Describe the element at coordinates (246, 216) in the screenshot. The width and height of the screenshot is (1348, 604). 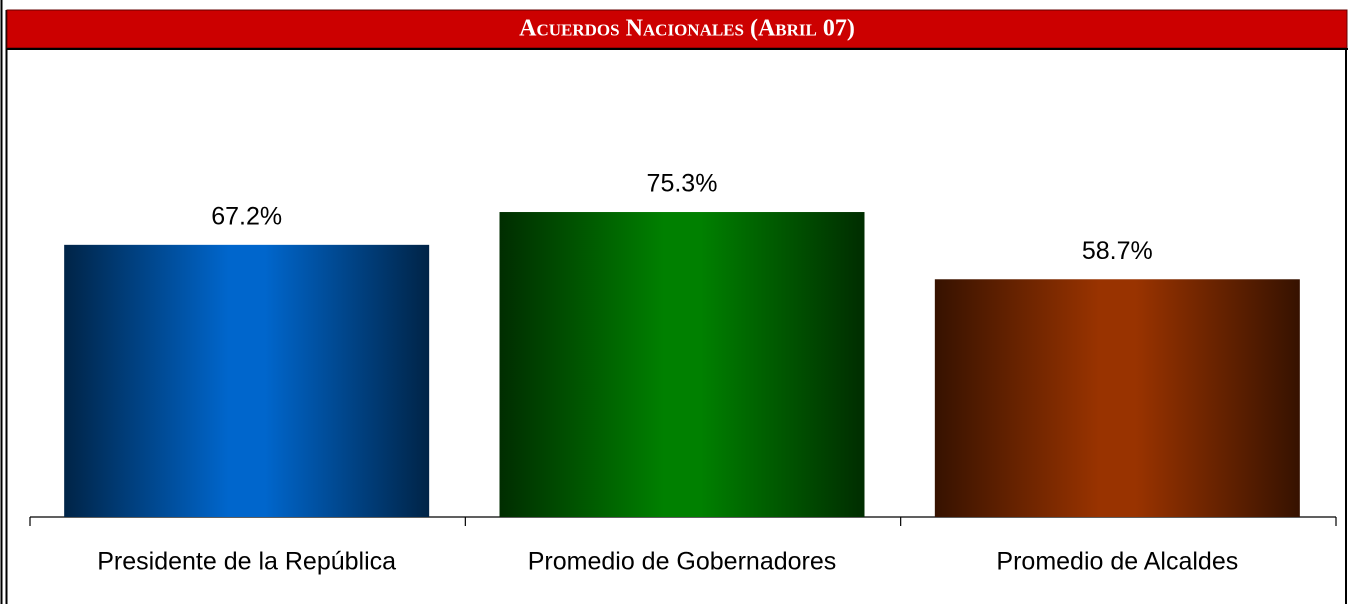
I see `data-label: 67.2%` at that location.